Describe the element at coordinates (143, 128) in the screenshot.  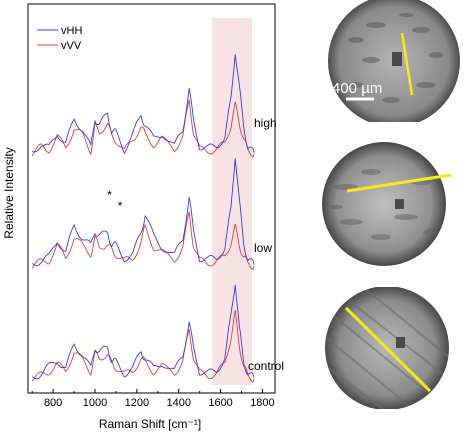
I see `trace-high-vvv` at that location.